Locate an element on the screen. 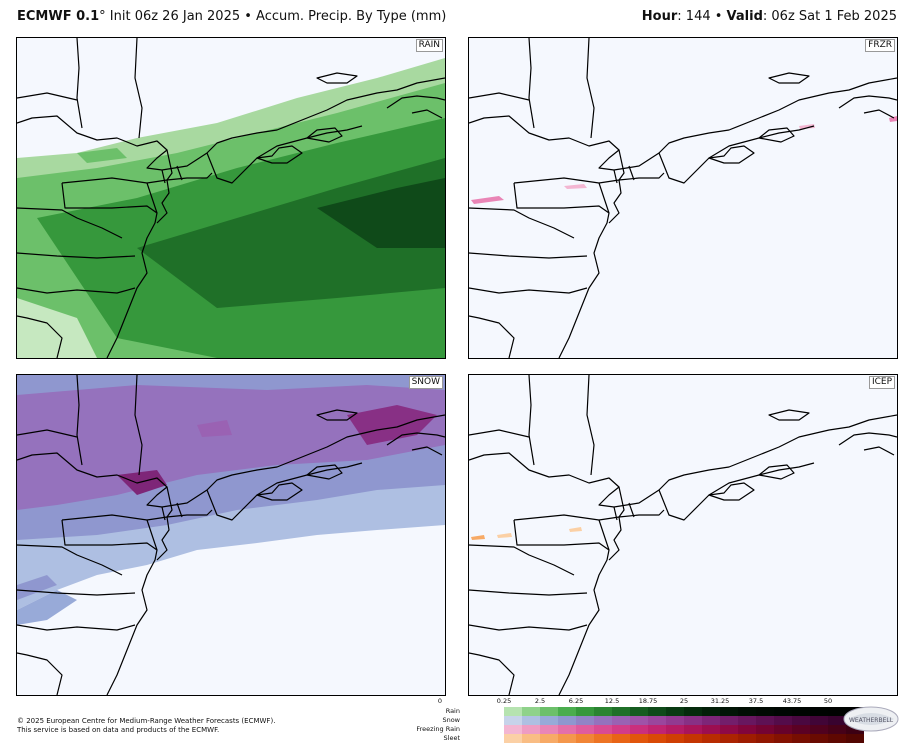  legend-tick: 0.25 is located at coordinates (504, 701).